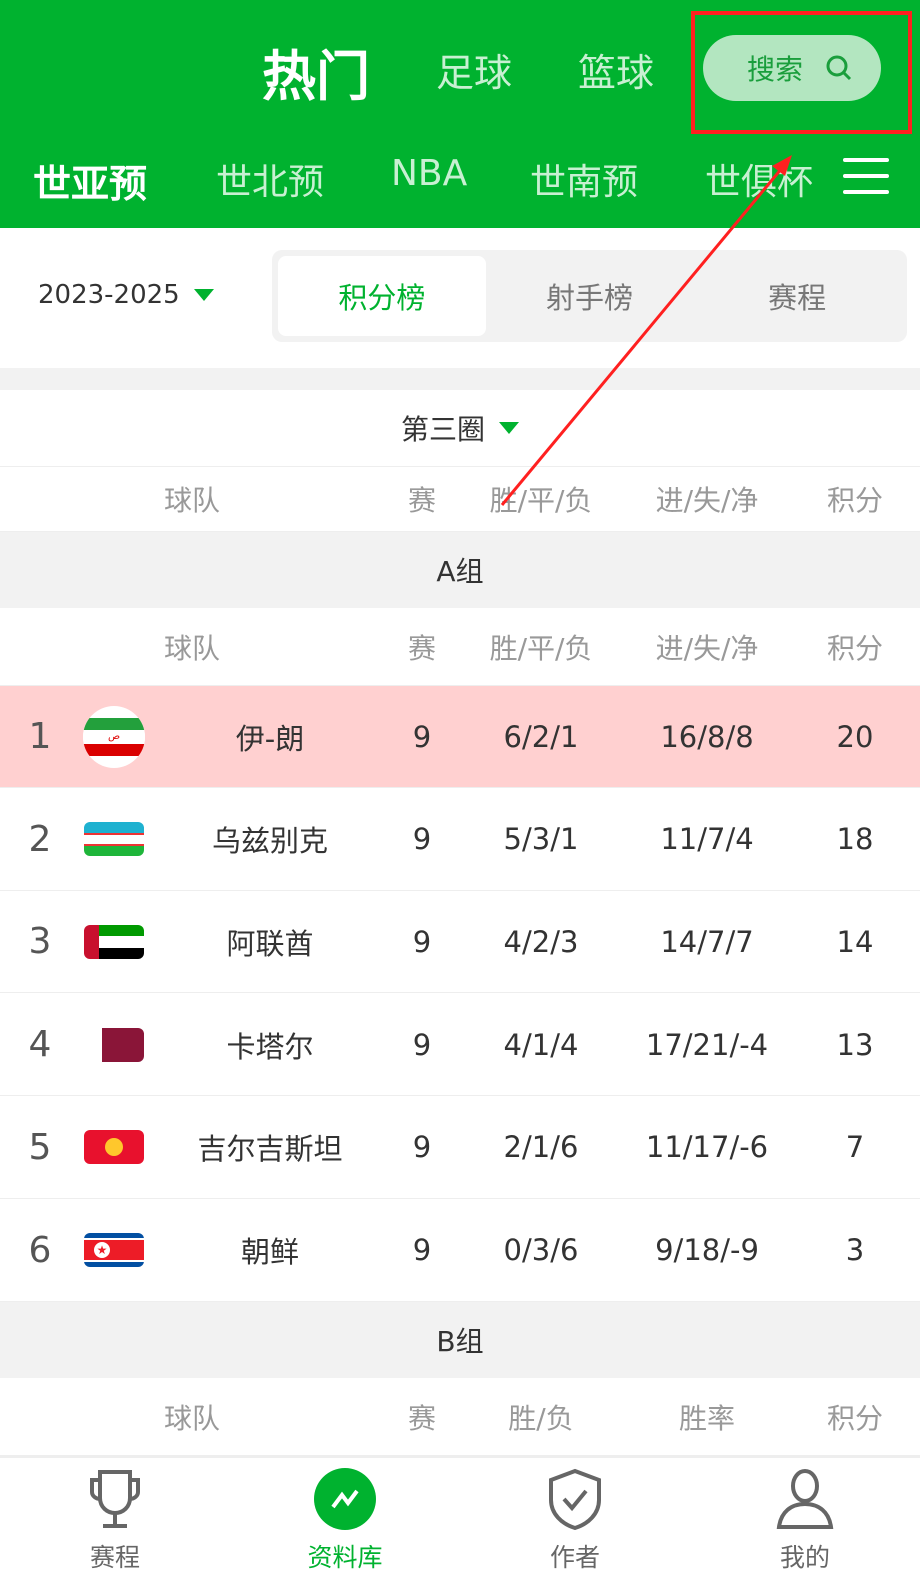 The width and height of the screenshot is (920, 1586). I want to click on chart-icon, so click(345, 1499).